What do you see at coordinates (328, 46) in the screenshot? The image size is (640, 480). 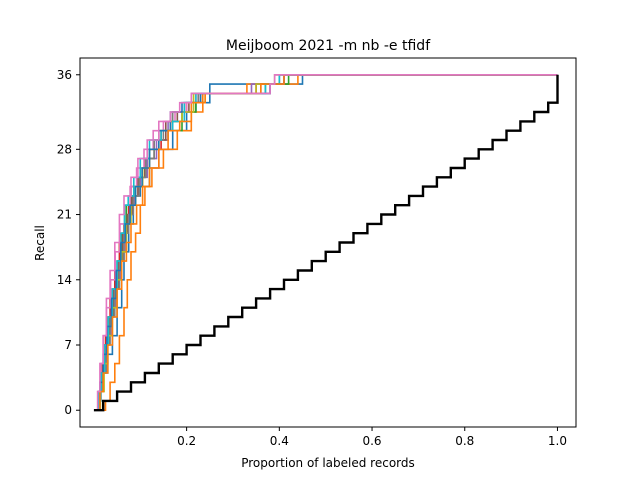 I see `chart-title: Meijboom 2021 -m nb -e tfidf` at bounding box center [328, 46].